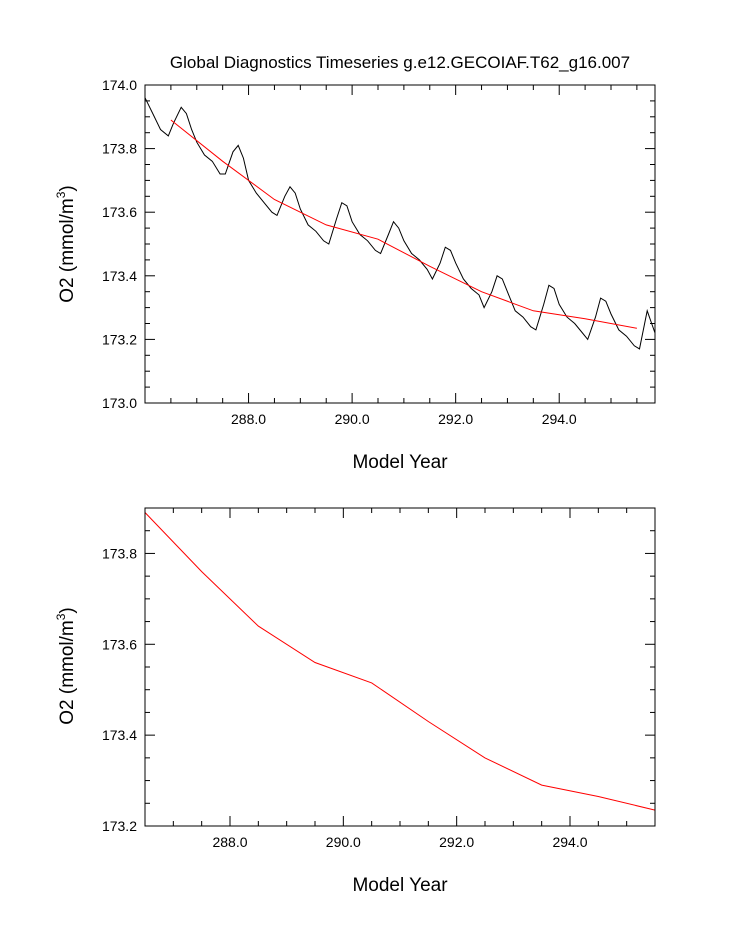 This screenshot has height=945, width=733. Describe the element at coordinates (403, 224) in the screenshot. I see `top-series-trend-line` at that location.